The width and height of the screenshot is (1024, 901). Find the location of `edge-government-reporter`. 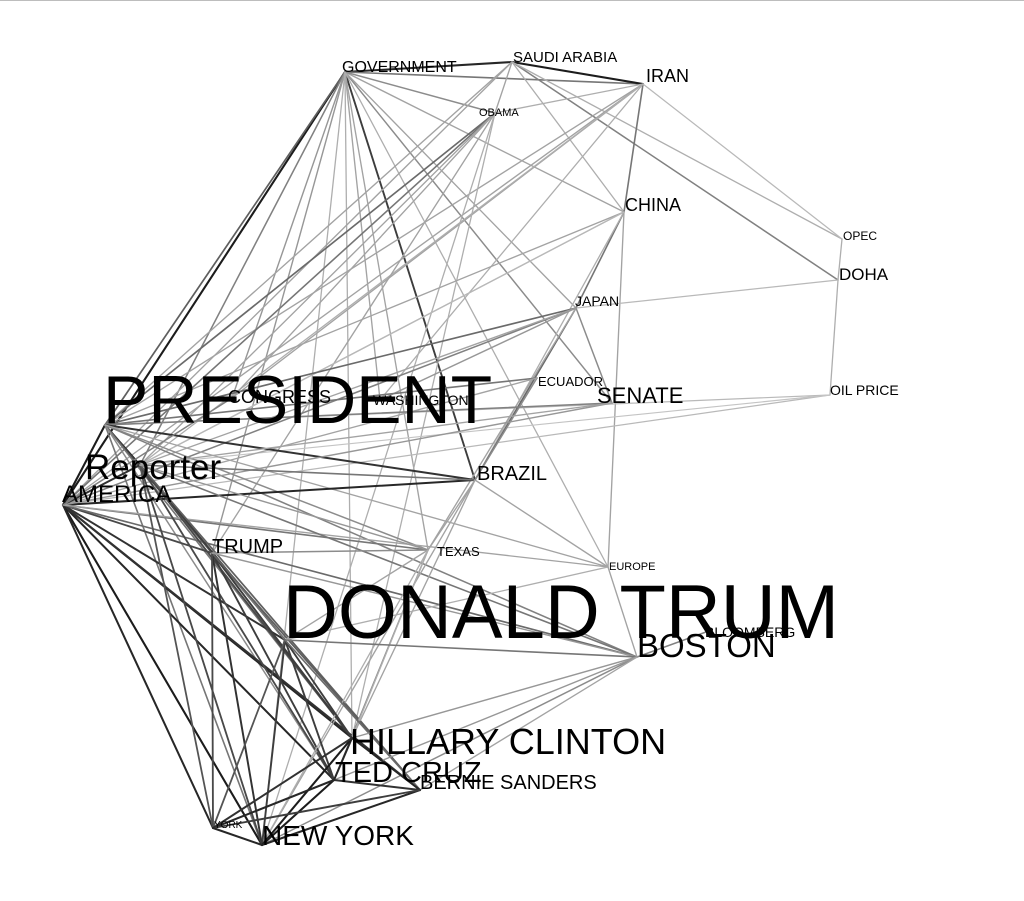

edge-government-reporter is located at coordinates (242, 268).